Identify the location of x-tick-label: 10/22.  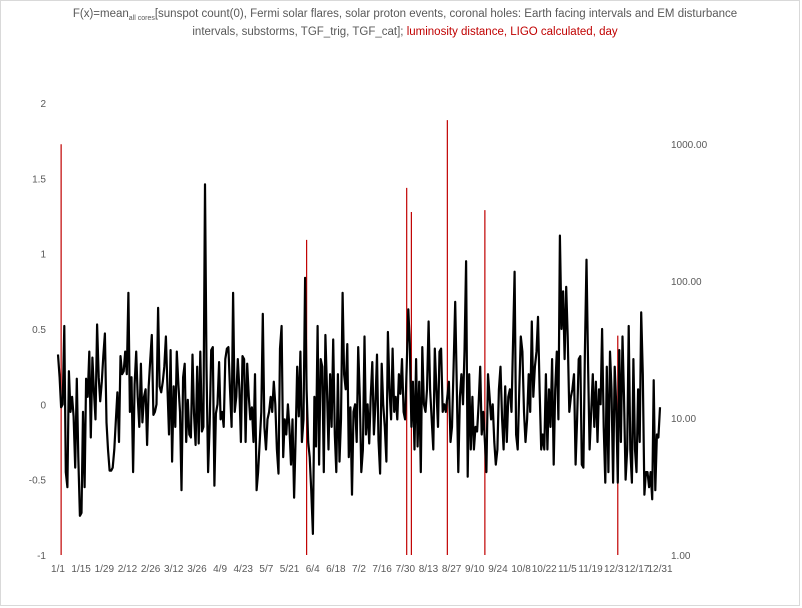
(544, 569).